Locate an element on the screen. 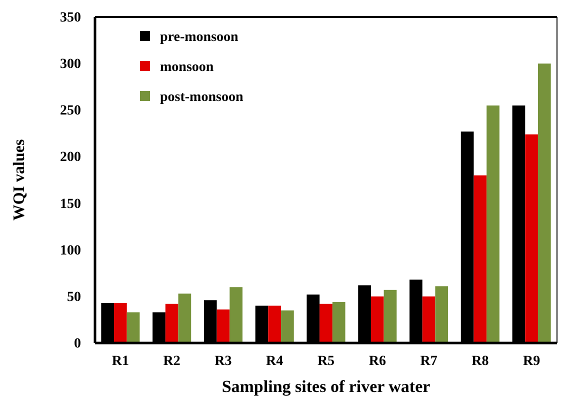  x-tick-label: R9 is located at coordinates (531, 361).